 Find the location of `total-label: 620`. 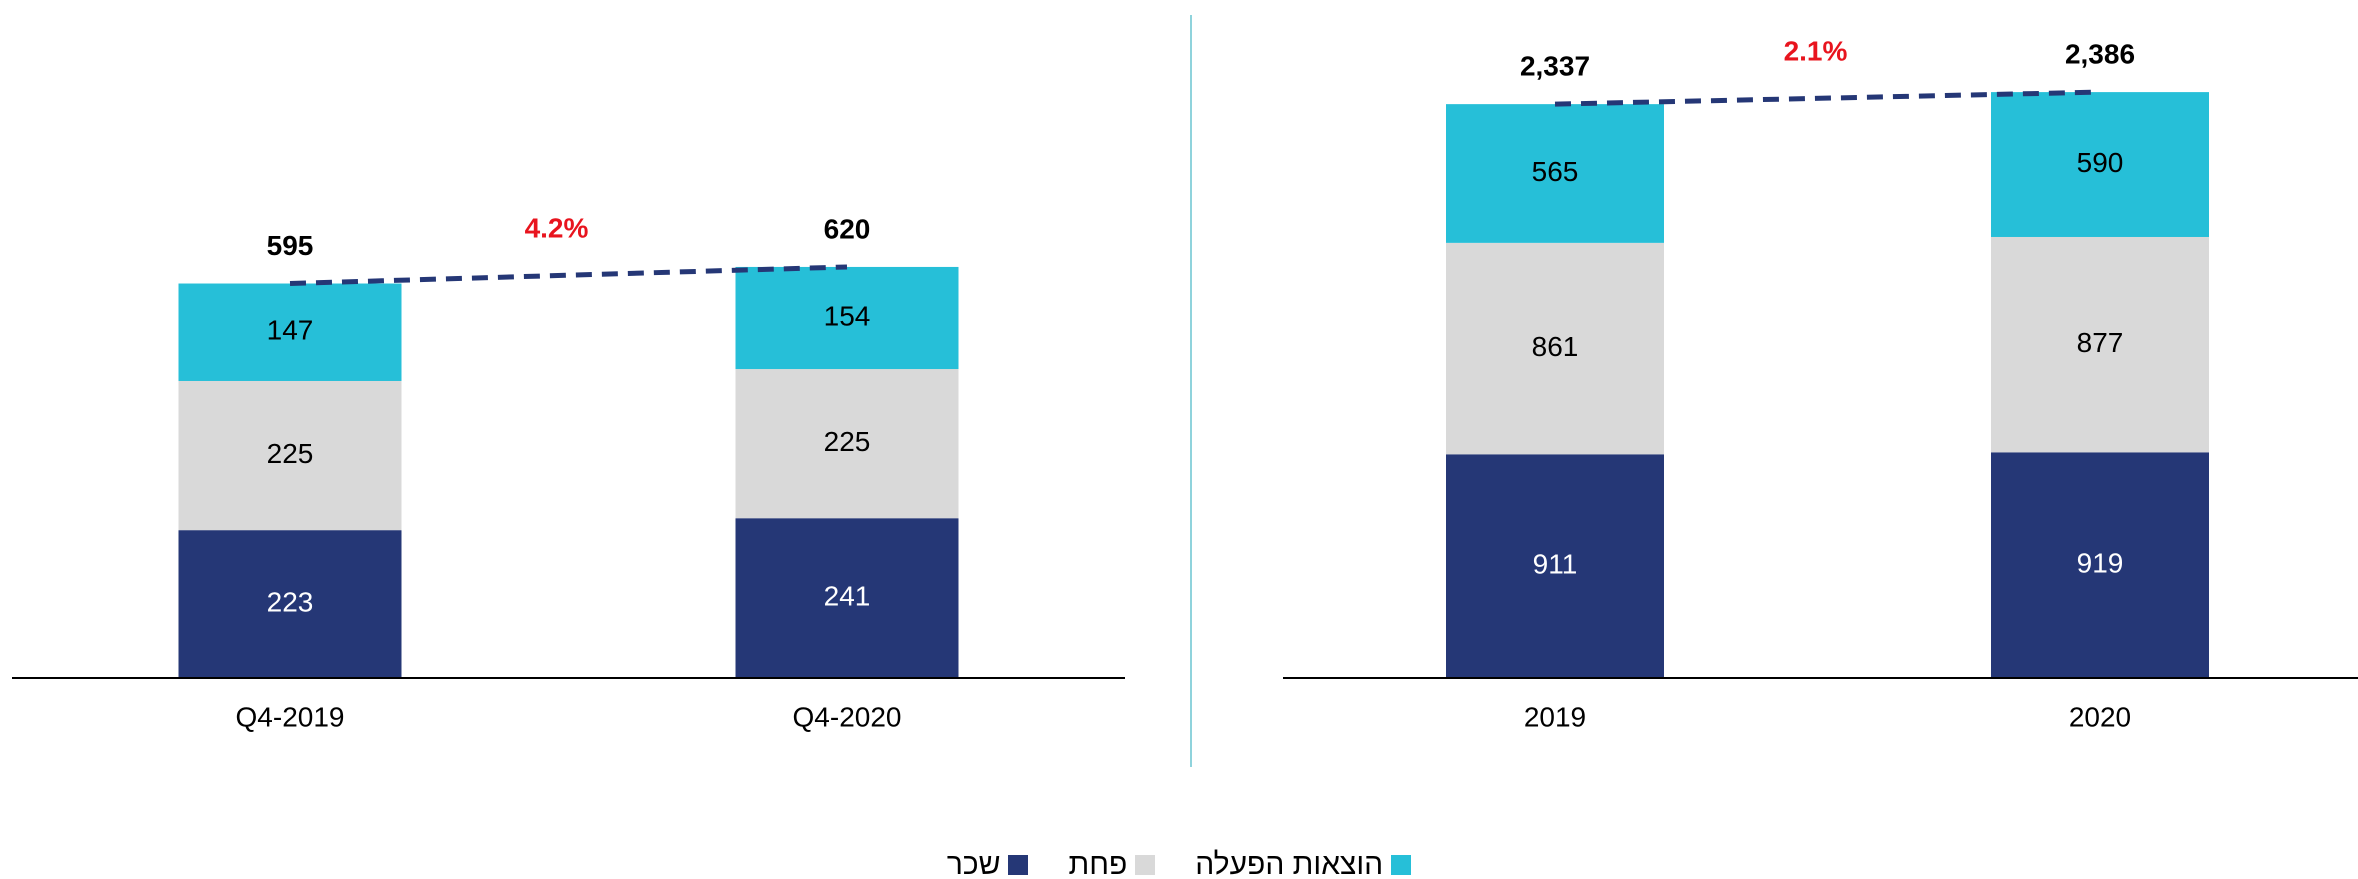

total-label: 620 is located at coordinates (847, 228).